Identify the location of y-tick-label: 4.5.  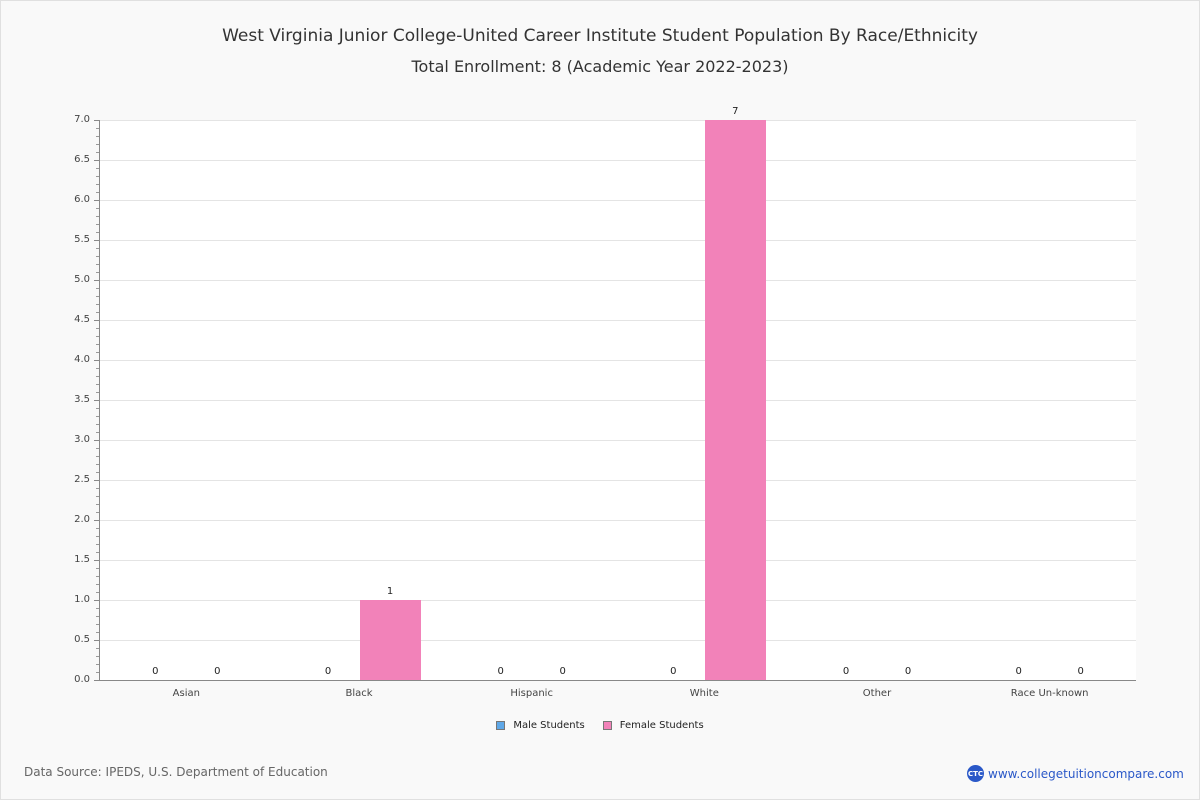
(82, 319).